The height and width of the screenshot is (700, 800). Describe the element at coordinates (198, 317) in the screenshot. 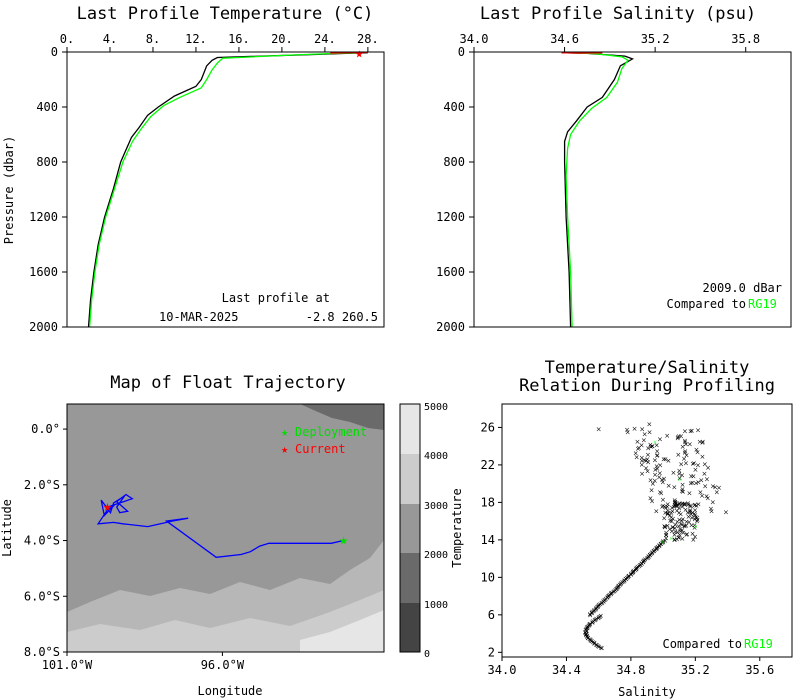

I see `last-profile-date: 10-MAR-2025` at that location.